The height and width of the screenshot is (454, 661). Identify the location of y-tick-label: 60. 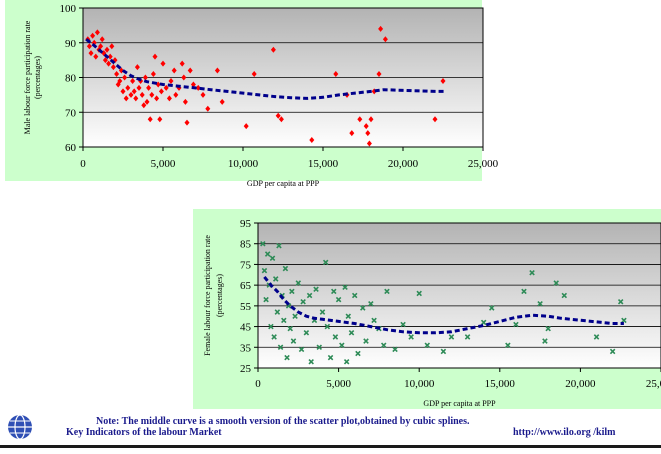
(71, 148).